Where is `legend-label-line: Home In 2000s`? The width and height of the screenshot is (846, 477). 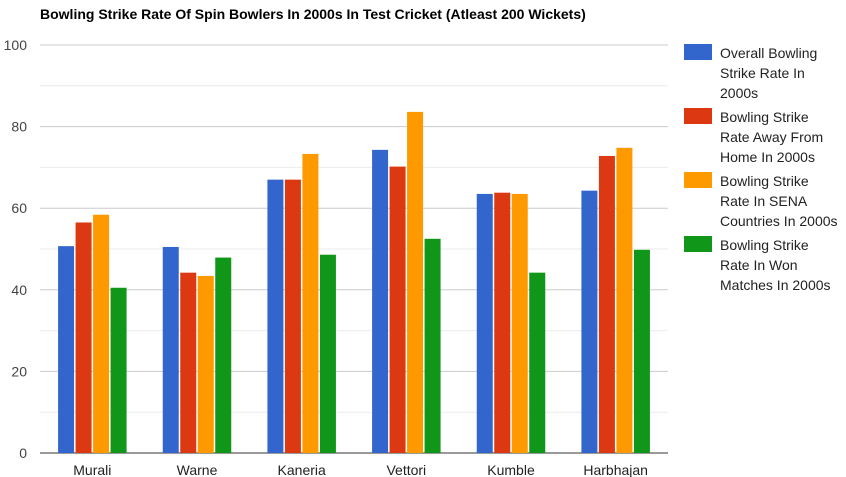
legend-label-line: Home In 2000s is located at coordinates (767, 157).